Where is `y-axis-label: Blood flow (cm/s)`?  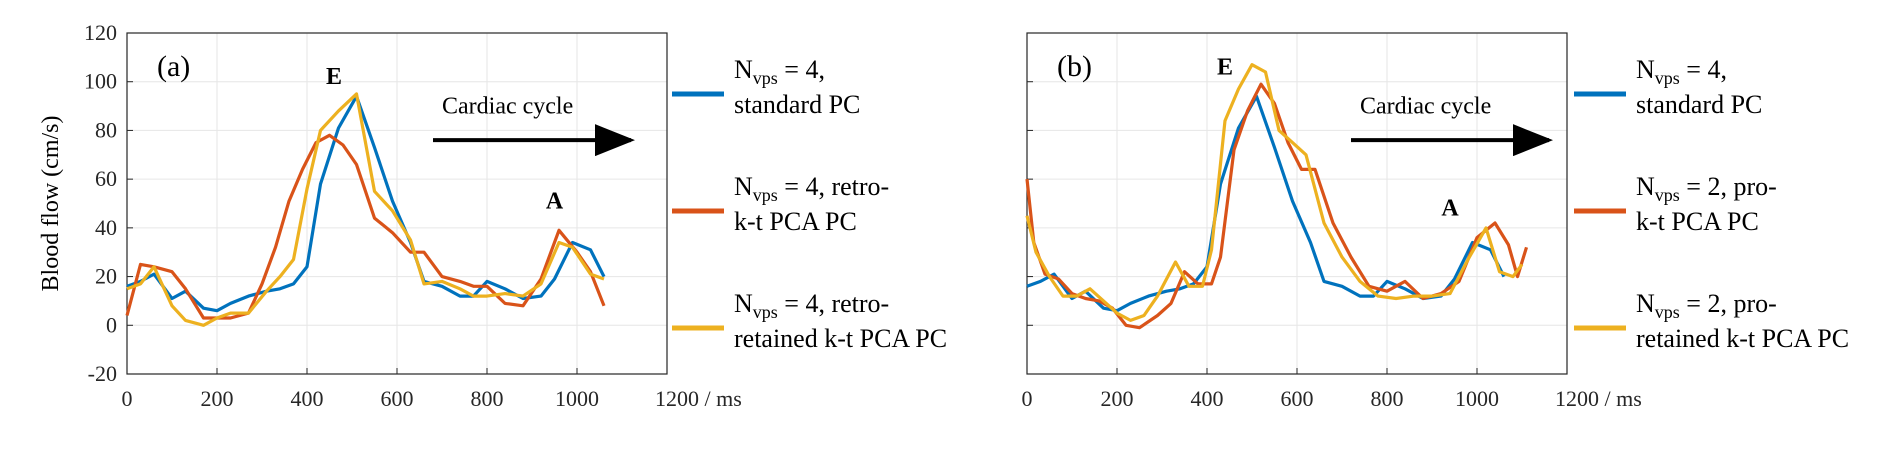
y-axis-label: Blood flow (cm/s) is located at coordinates (51, 204).